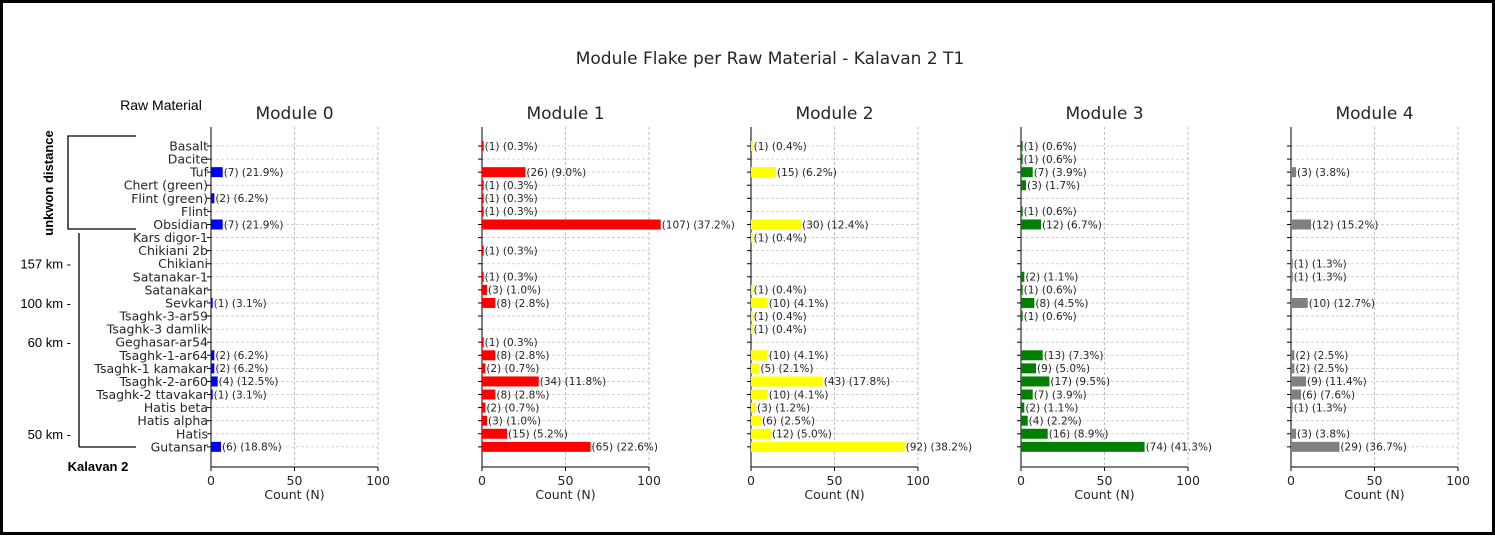 The width and height of the screenshot is (1495, 538). I want to click on data-label: (2) (0.7%), so click(512, 408).